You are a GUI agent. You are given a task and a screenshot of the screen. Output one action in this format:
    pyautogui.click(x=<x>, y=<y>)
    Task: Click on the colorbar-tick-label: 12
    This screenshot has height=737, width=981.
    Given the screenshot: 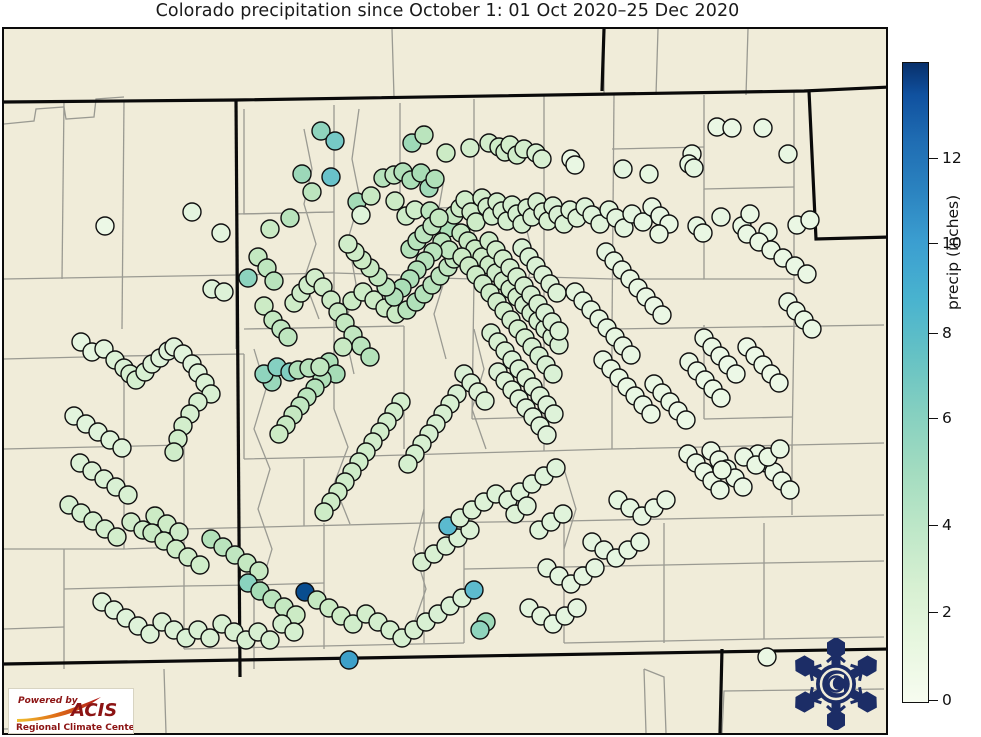 What is the action you would take?
    pyautogui.click(x=952, y=158)
    